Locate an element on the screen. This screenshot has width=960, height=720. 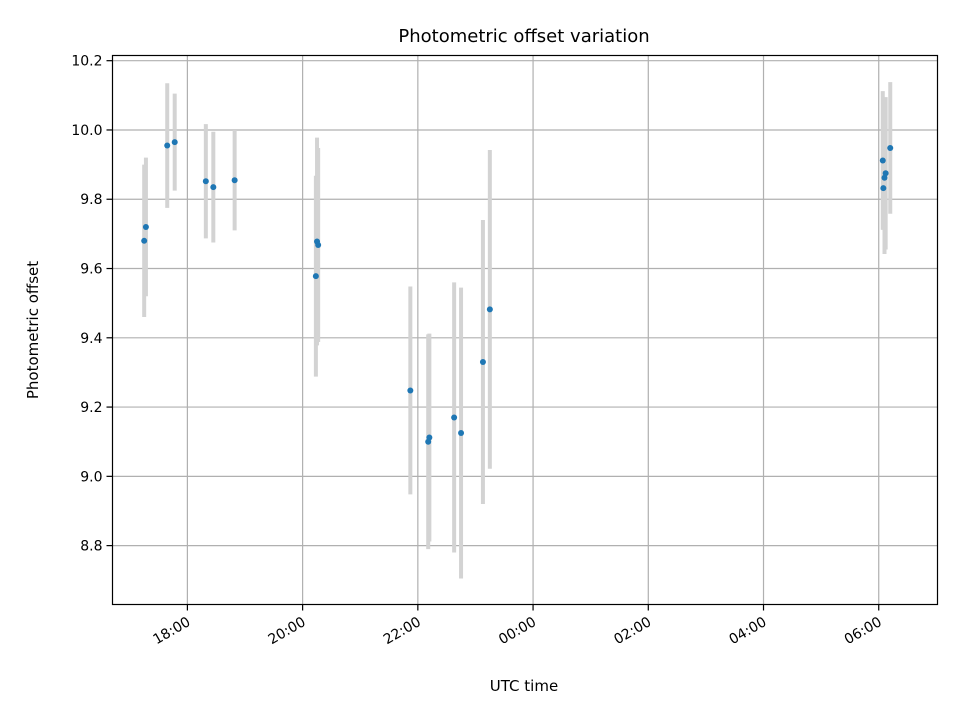
y-tick-label: 10.0 is located at coordinates (86, 131).